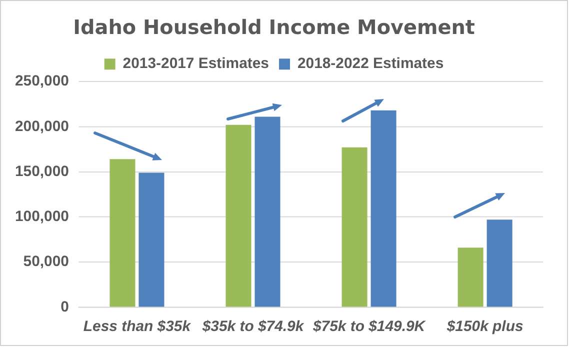  Describe the element at coordinates (41, 81) in the screenshot. I see `y-tick-label: 250,000` at that location.